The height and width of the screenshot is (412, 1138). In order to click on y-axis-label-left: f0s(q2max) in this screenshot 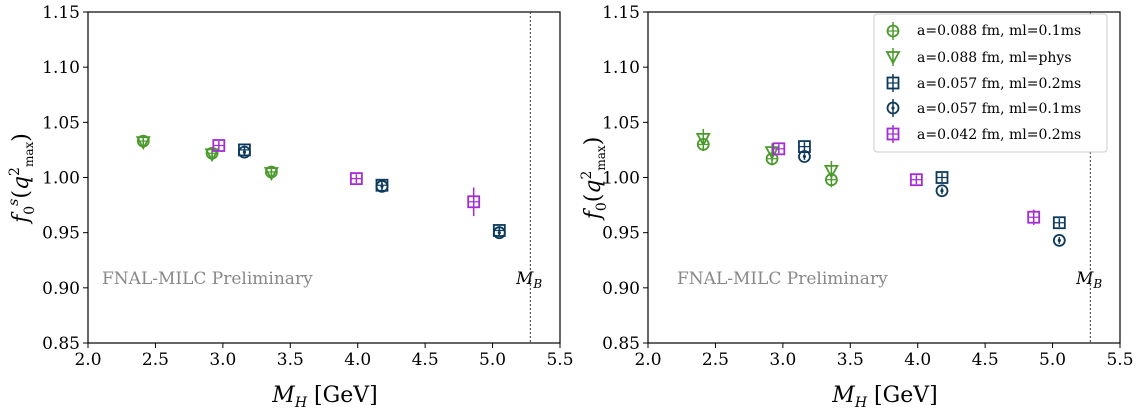, I will do `click(22, 179)`.